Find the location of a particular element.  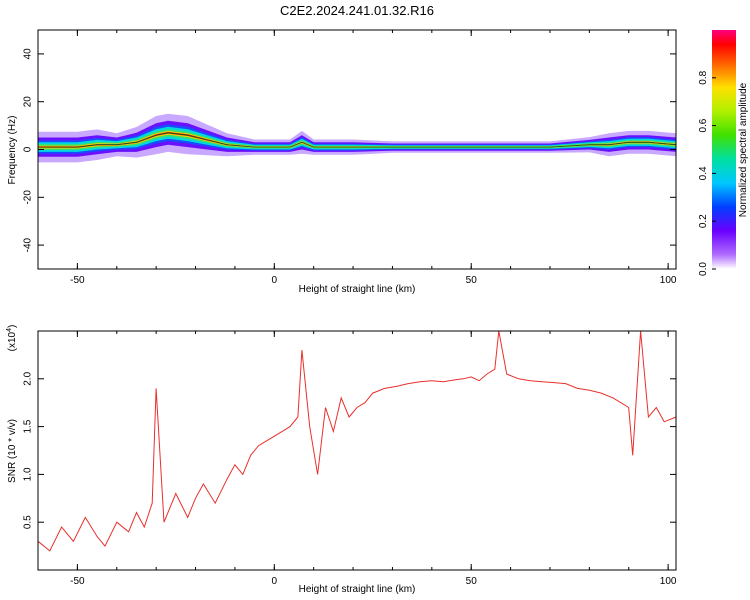

colorbar-label: Normalized spectral amplitude is located at coordinates (743, 149).